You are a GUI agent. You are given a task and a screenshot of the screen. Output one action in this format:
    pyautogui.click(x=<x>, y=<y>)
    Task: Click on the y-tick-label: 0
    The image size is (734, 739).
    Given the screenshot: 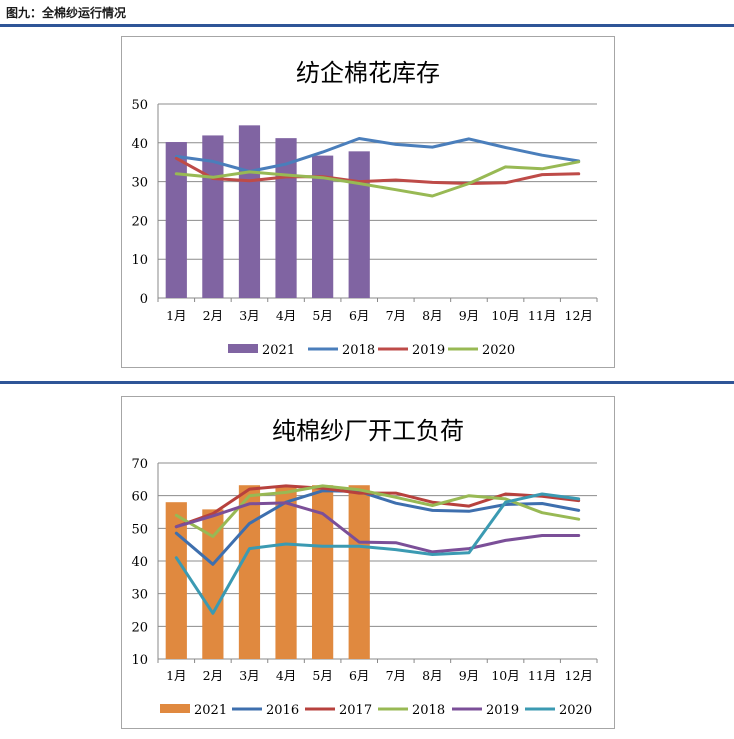 What is the action you would take?
    pyautogui.click(x=144, y=299)
    